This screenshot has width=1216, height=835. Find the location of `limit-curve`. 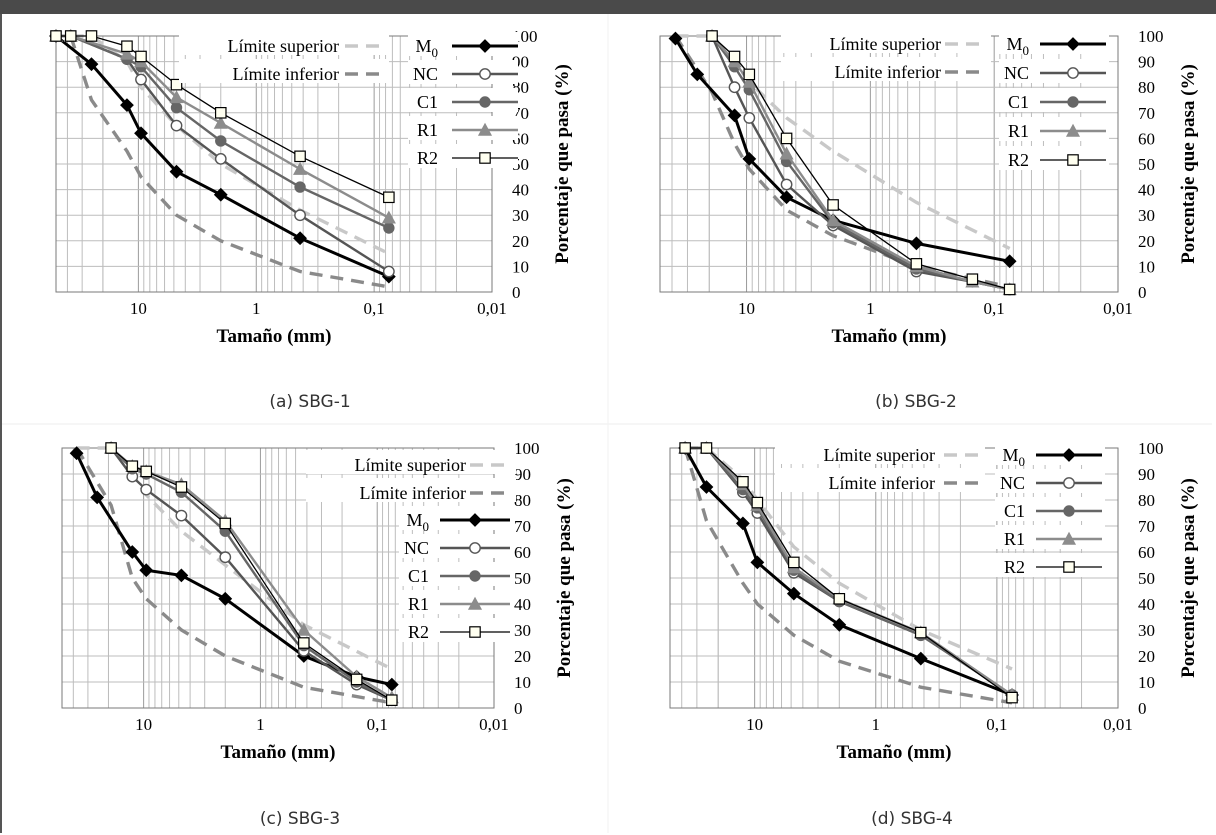

limit-curve is located at coordinates (842, 162).